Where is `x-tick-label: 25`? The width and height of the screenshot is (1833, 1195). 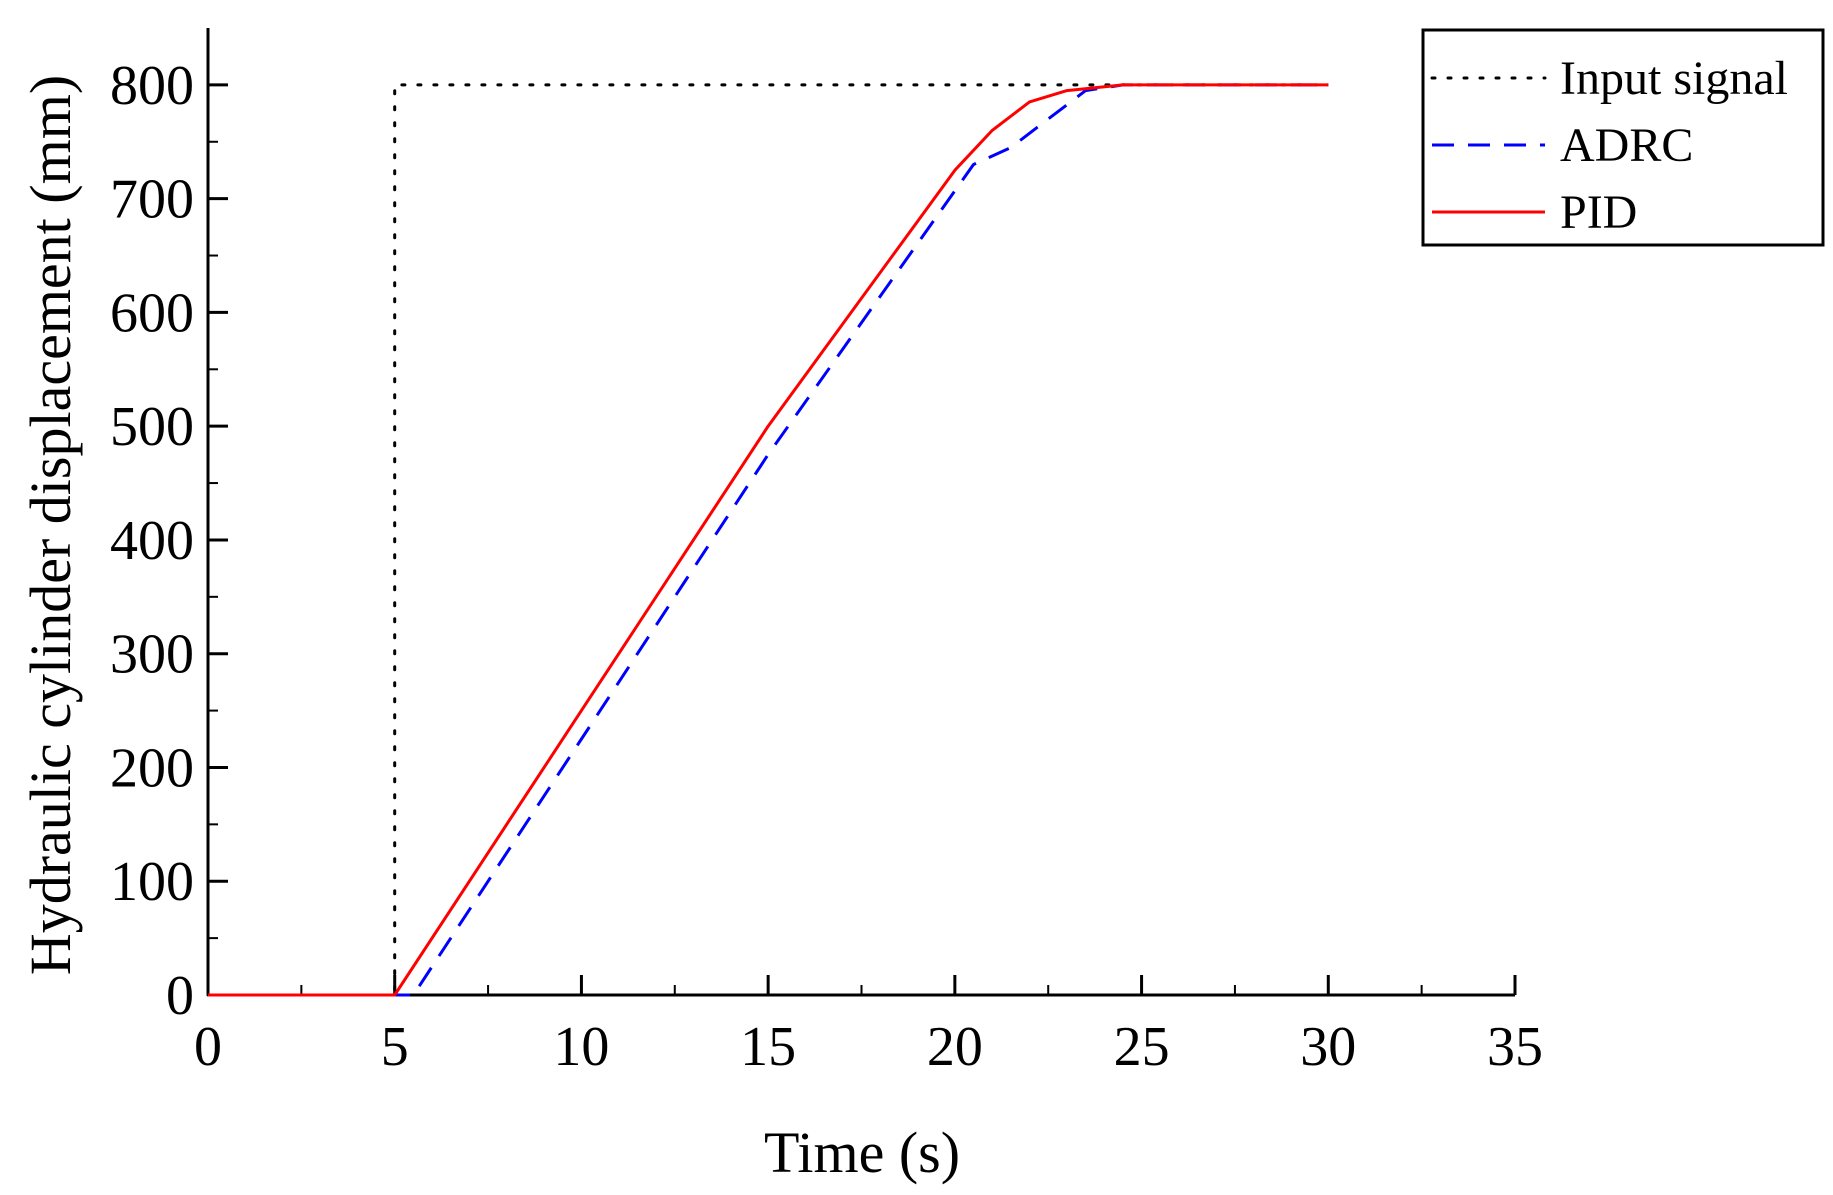 x-tick-label: 25 is located at coordinates (1142, 1047).